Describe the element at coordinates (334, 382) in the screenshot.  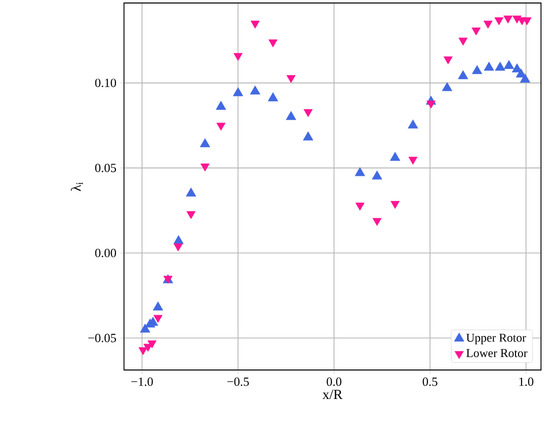
I see `x-tick-label: 0.0` at that location.